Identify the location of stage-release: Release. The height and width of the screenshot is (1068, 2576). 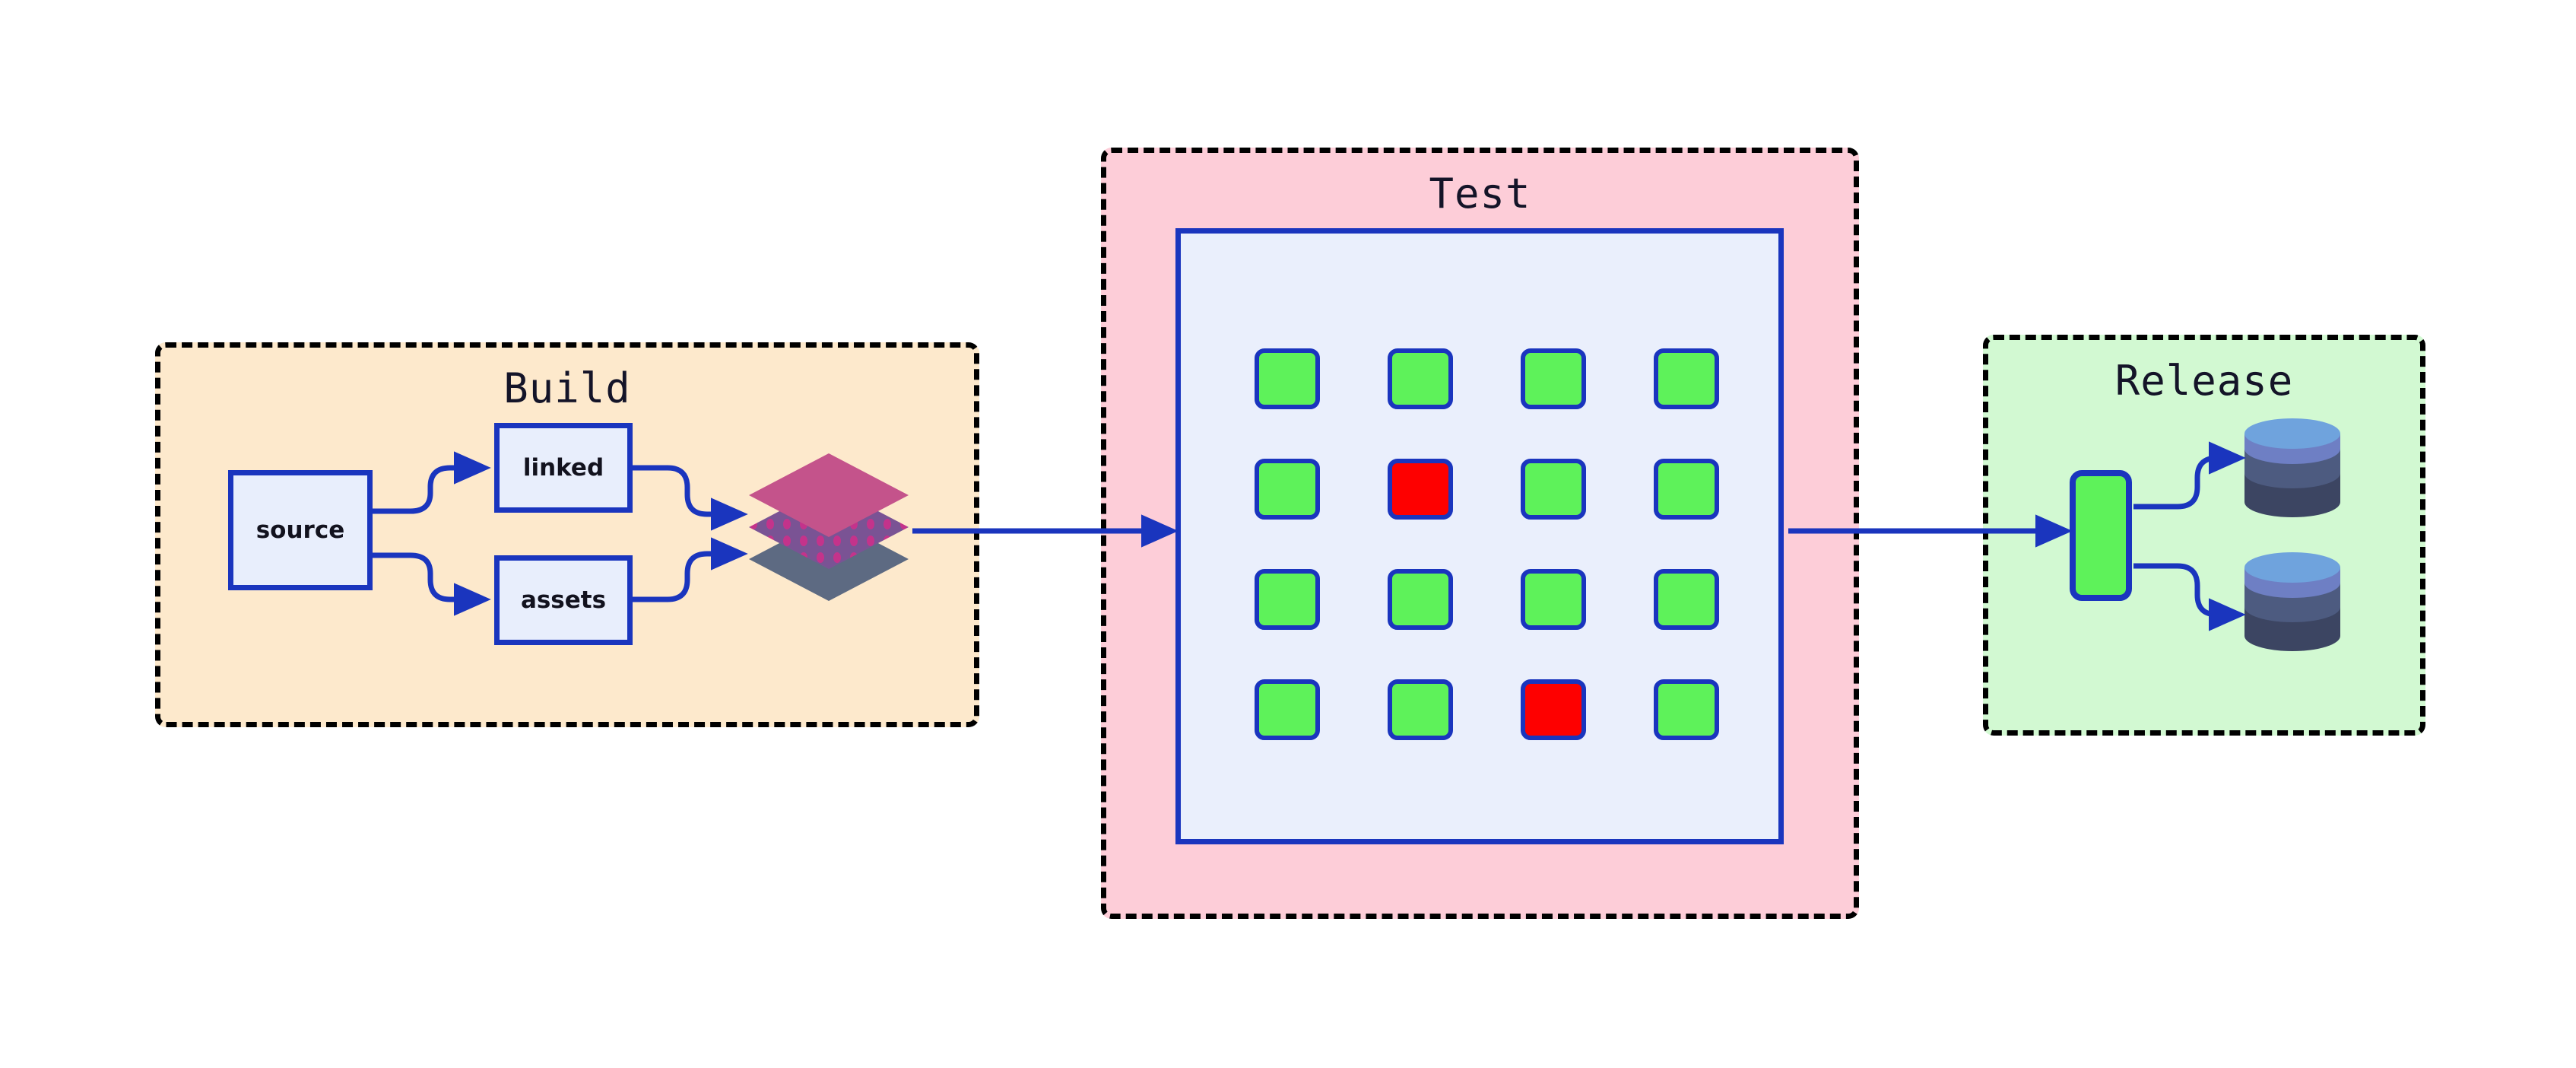
(2204, 535).